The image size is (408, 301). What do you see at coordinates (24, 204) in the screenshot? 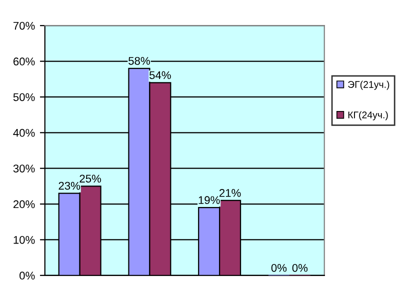
I see `y-tick-label: 20%` at bounding box center [24, 204].